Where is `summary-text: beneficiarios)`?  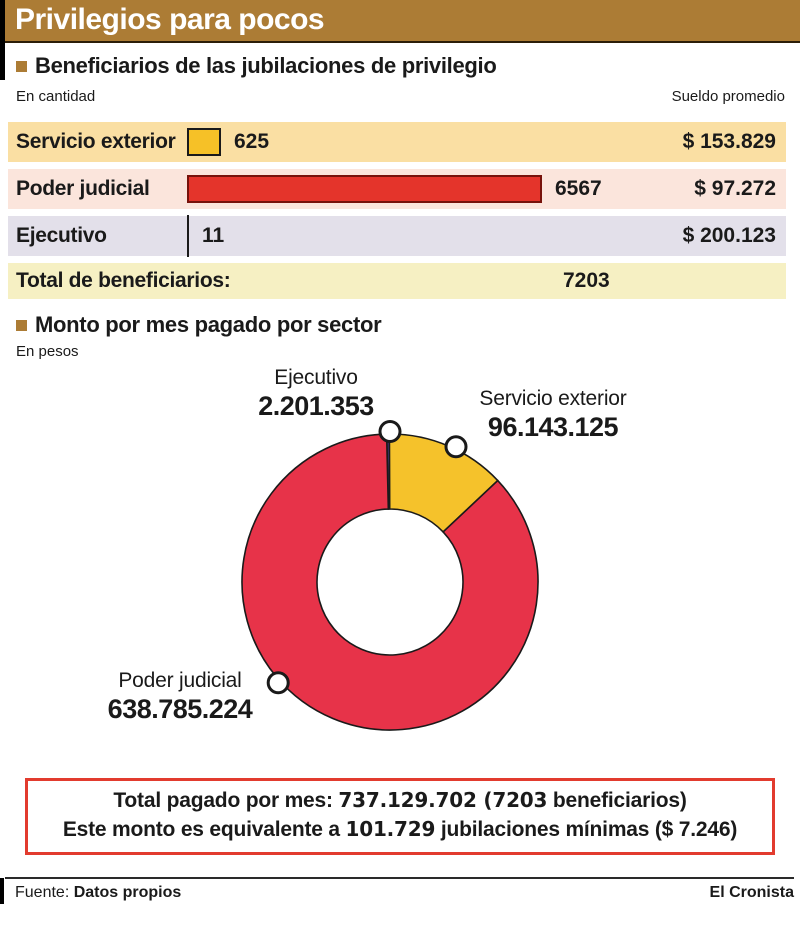 summary-text: beneficiarios) is located at coordinates (617, 800).